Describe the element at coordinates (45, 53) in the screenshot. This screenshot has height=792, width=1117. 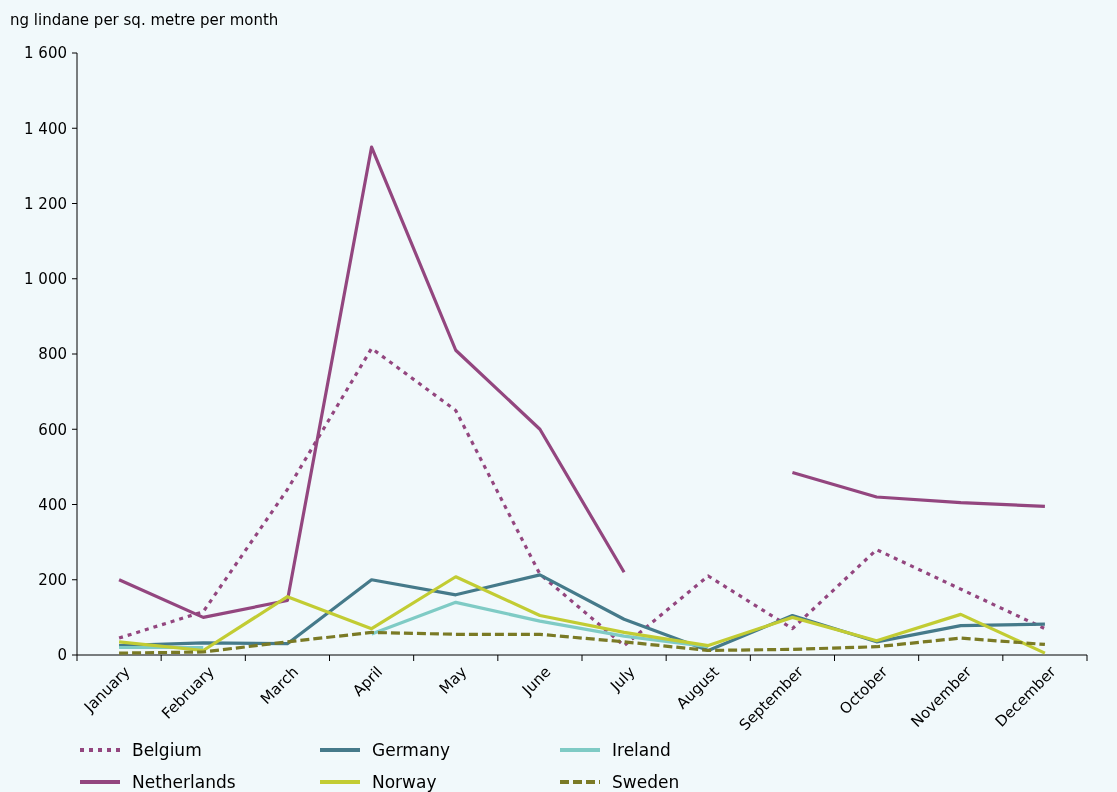
I see `y-tick-label: 1 600` at that location.